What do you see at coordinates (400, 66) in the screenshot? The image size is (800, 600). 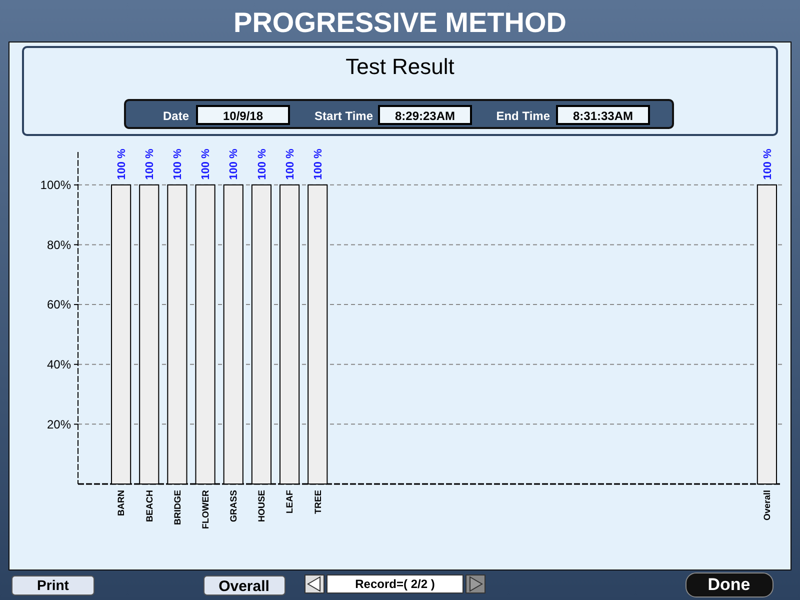 I see `chart-subtitle: Test Result` at bounding box center [400, 66].